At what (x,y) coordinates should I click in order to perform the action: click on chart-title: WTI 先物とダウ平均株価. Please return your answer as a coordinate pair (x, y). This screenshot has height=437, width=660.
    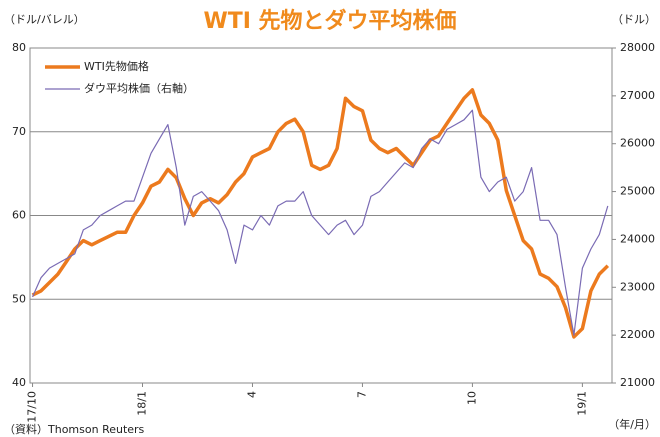
    Looking at the image, I should click on (329, 21).